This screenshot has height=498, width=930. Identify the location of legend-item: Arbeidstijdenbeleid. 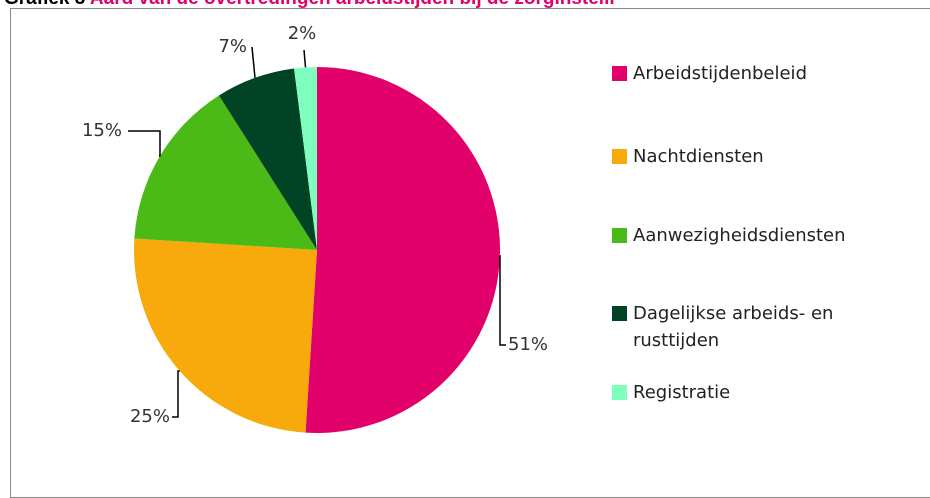
(757, 73).